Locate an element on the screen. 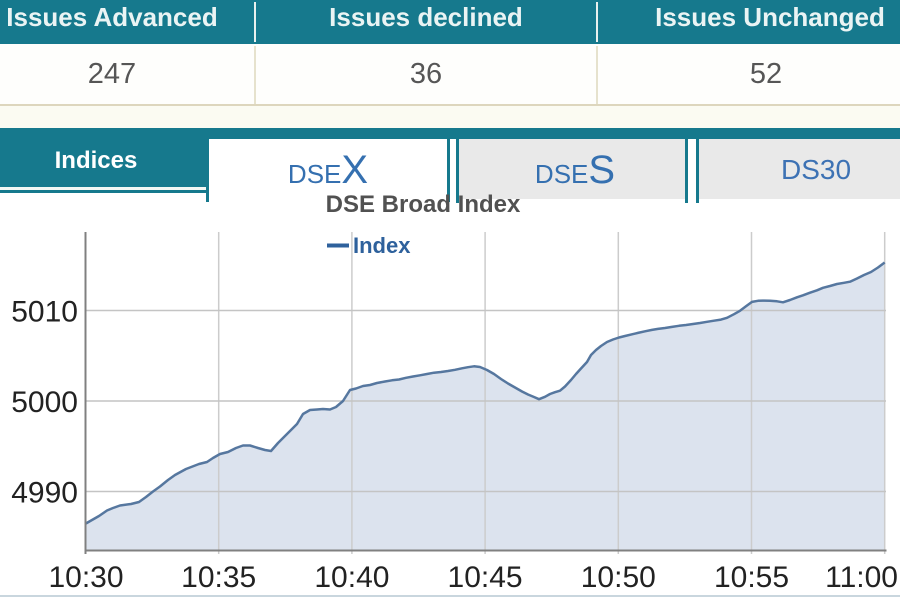 The width and height of the screenshot is (900, 600). svg-text: 10:45 is located at coordinates (485, 577).